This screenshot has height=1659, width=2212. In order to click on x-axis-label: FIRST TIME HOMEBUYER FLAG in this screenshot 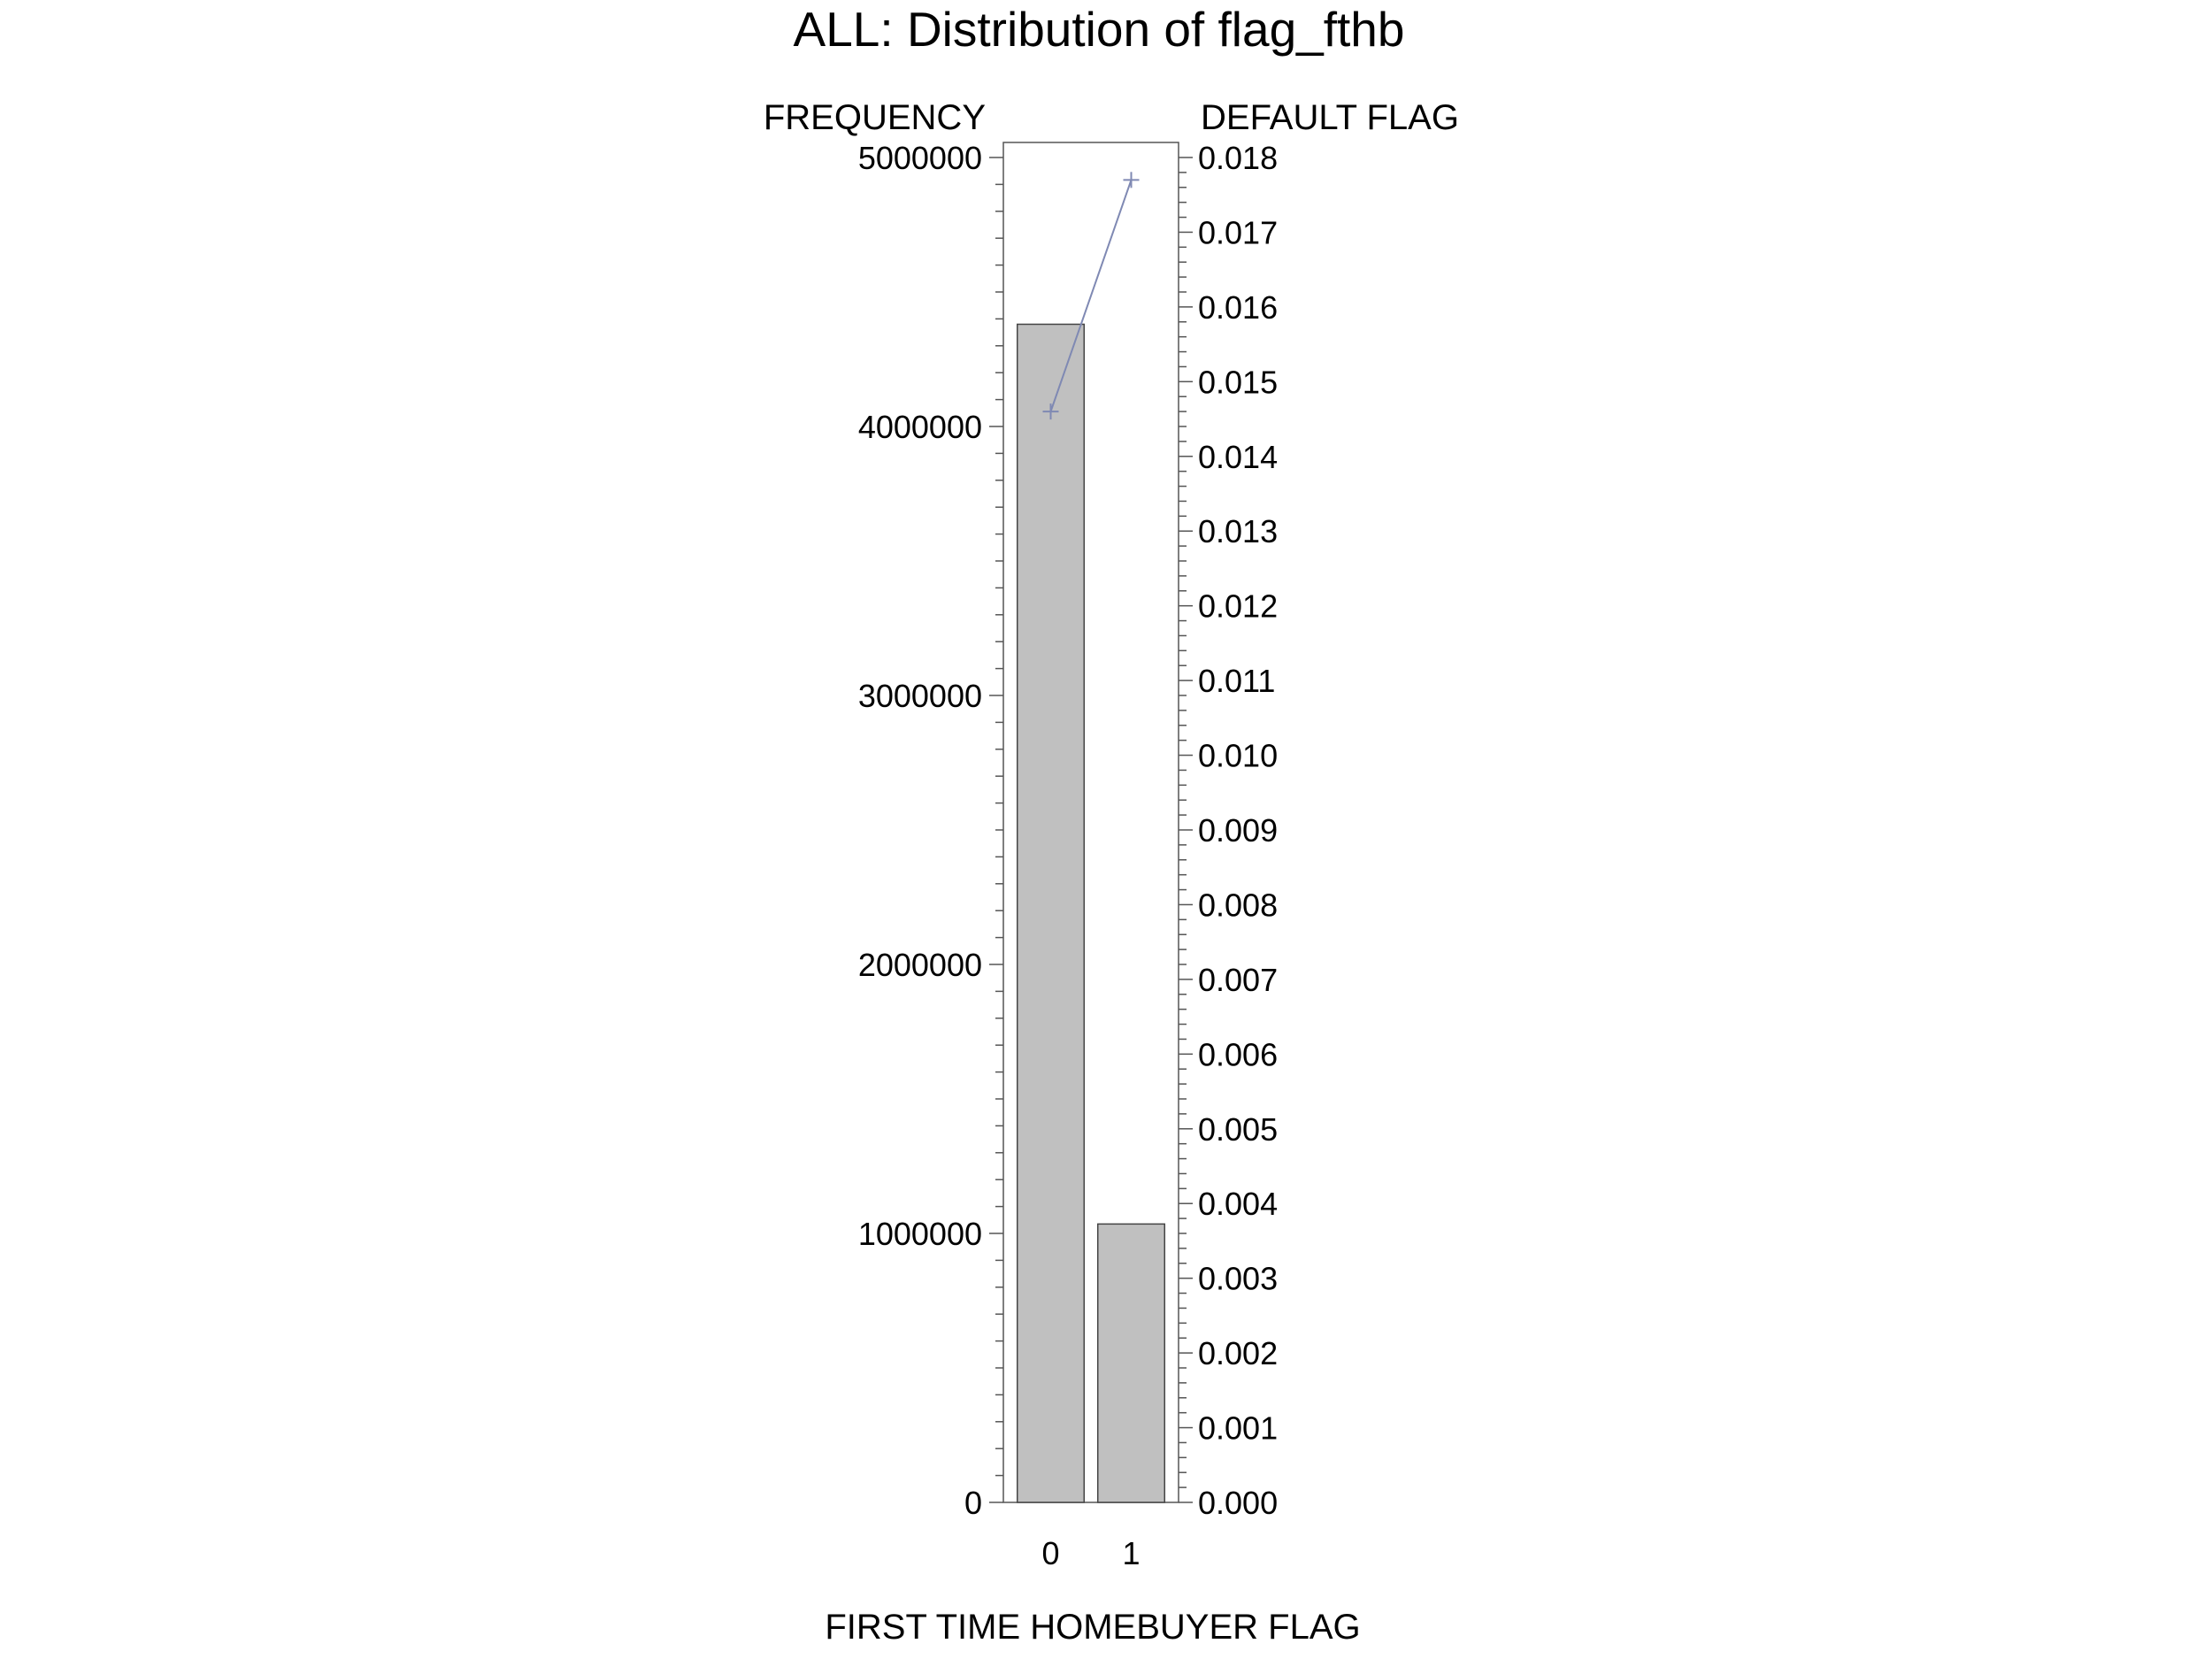, I will do `click(1092, 1628)`.